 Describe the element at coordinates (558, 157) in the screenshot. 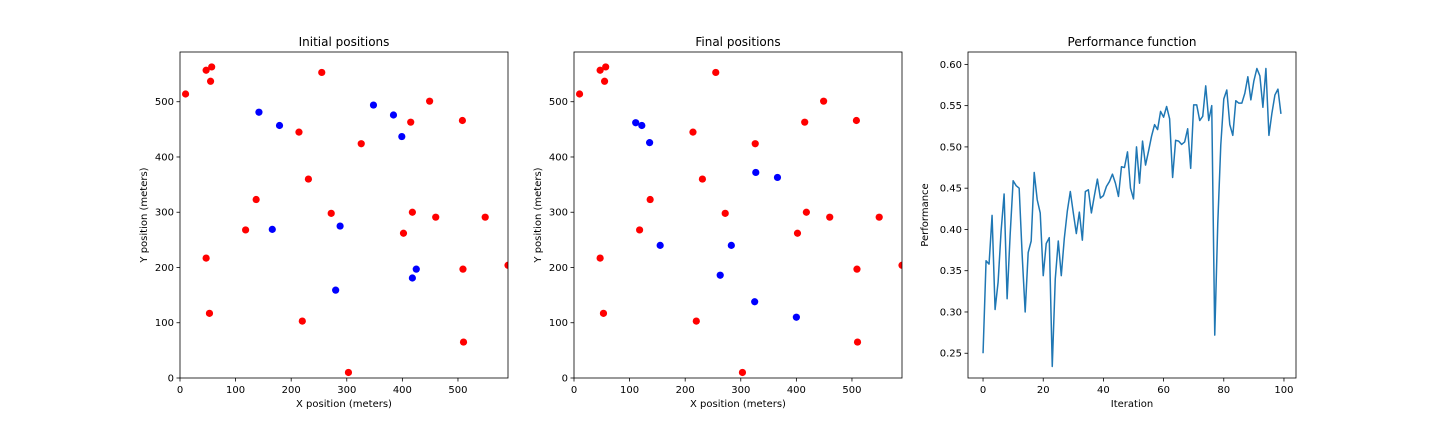

I see `y-tick-label: 400` at that location.